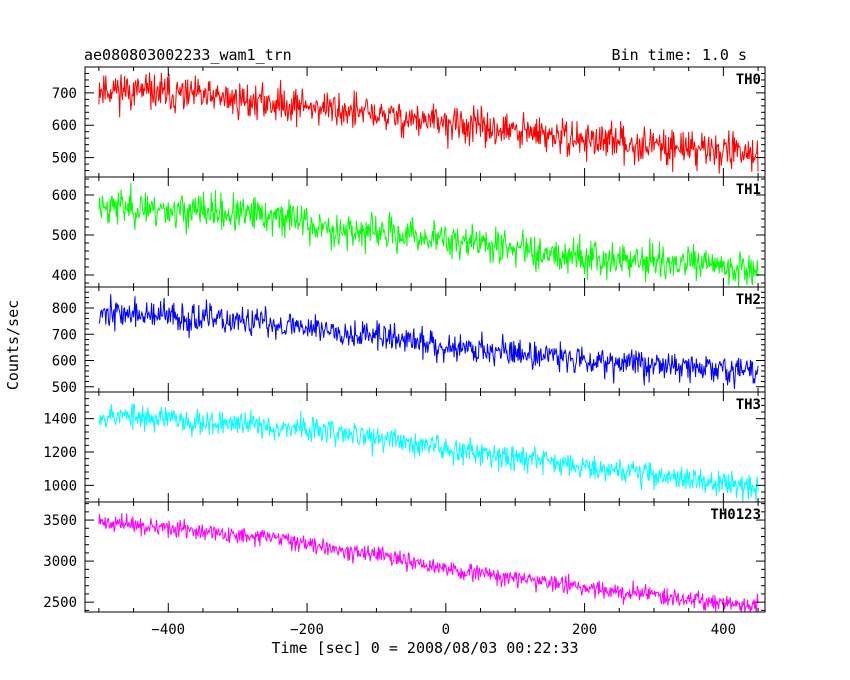 The height and width of the screenshot is (680, 850). I want to click on x-tick-label: 400, so click(723, 630).